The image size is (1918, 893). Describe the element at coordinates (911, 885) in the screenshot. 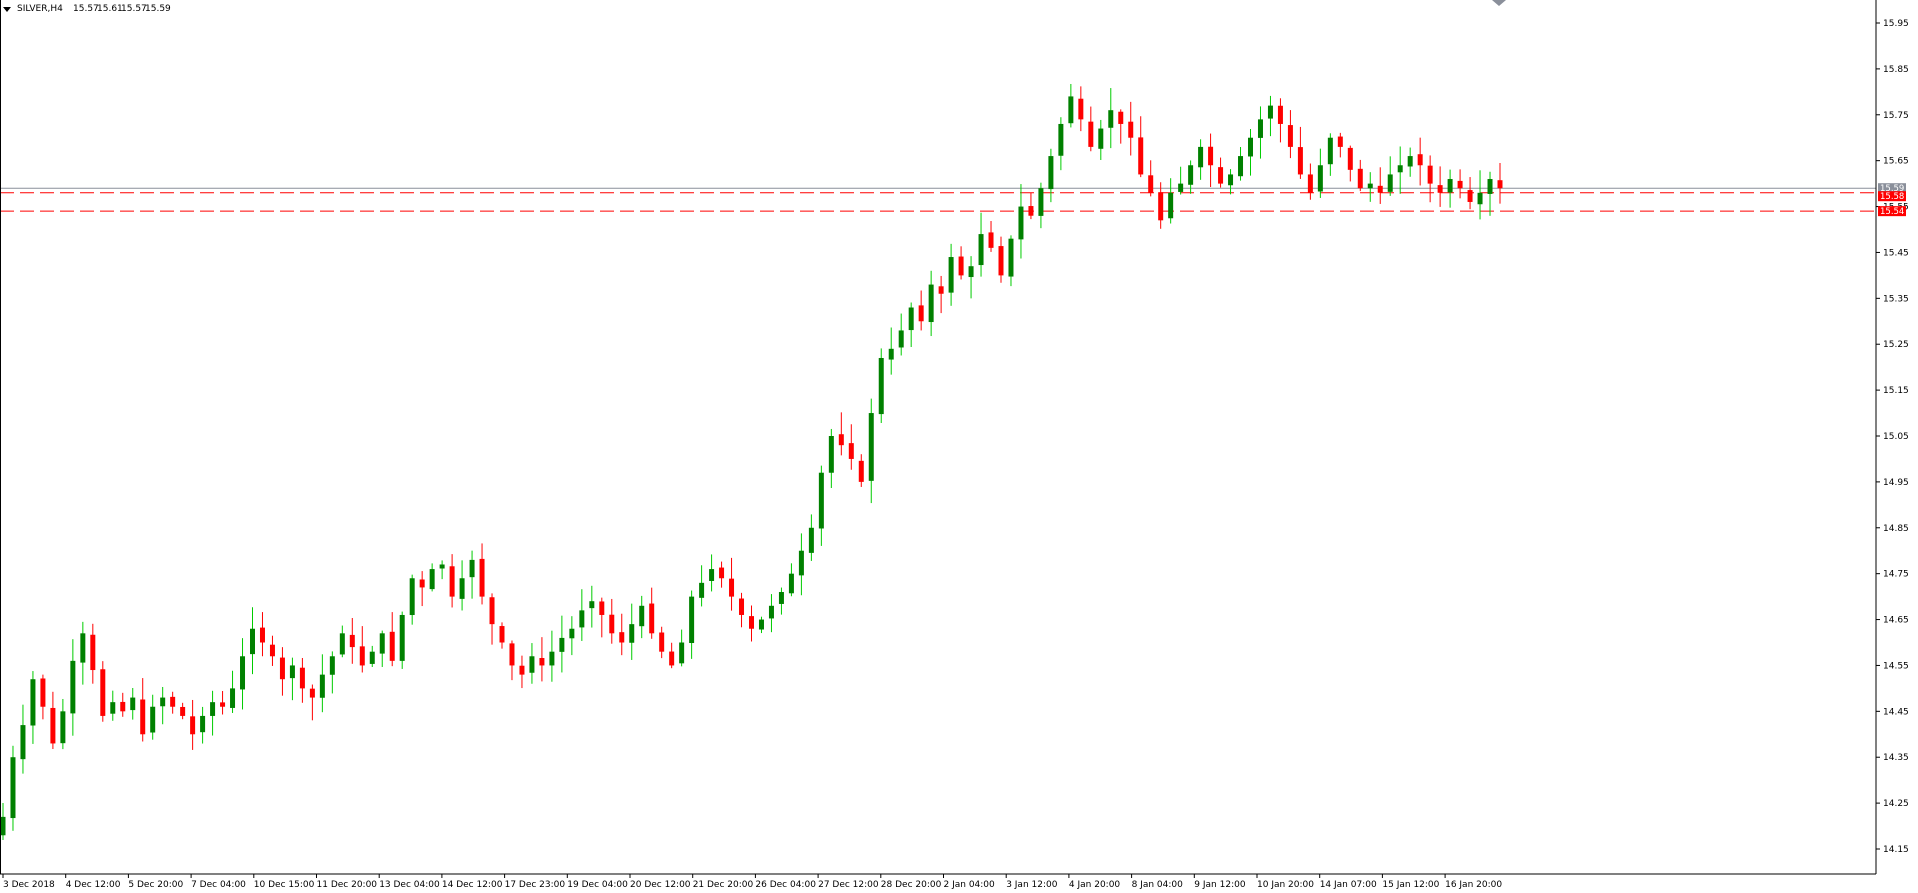

I see `time-tick-label: 28 Dec 20:00` at that location.